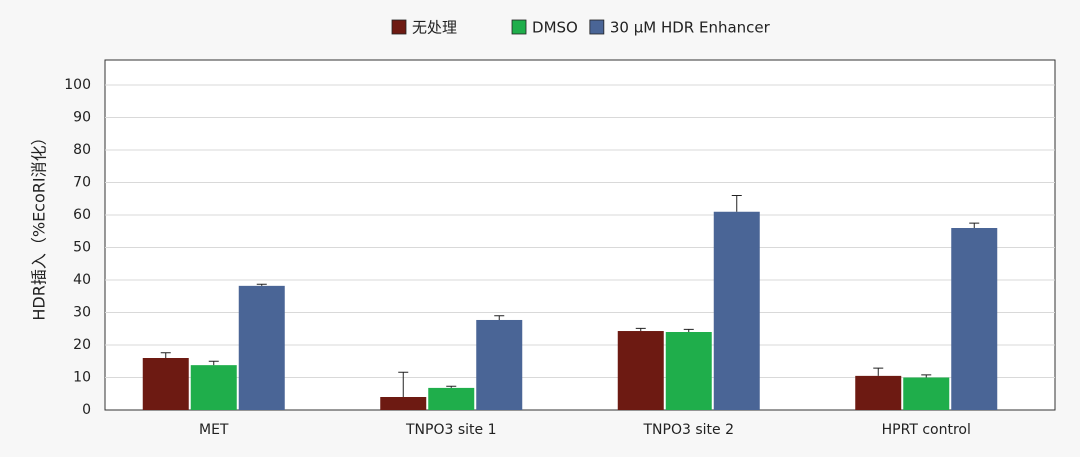  Describe the element at coordinates (451, 430) in the screenshot. I see `x-tick-label: TNPO3 site 1` at that location.